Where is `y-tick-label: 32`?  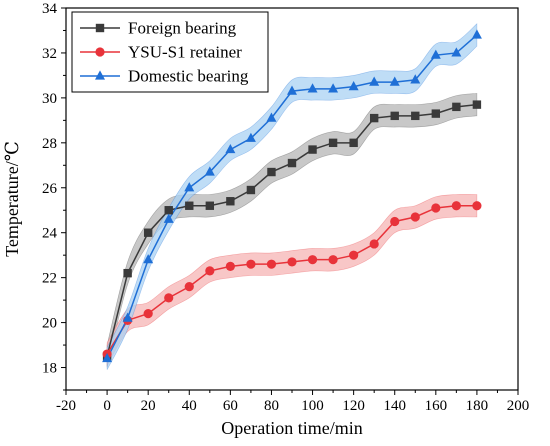 y-tick-label: 32 is located at coordinates (49, 54).